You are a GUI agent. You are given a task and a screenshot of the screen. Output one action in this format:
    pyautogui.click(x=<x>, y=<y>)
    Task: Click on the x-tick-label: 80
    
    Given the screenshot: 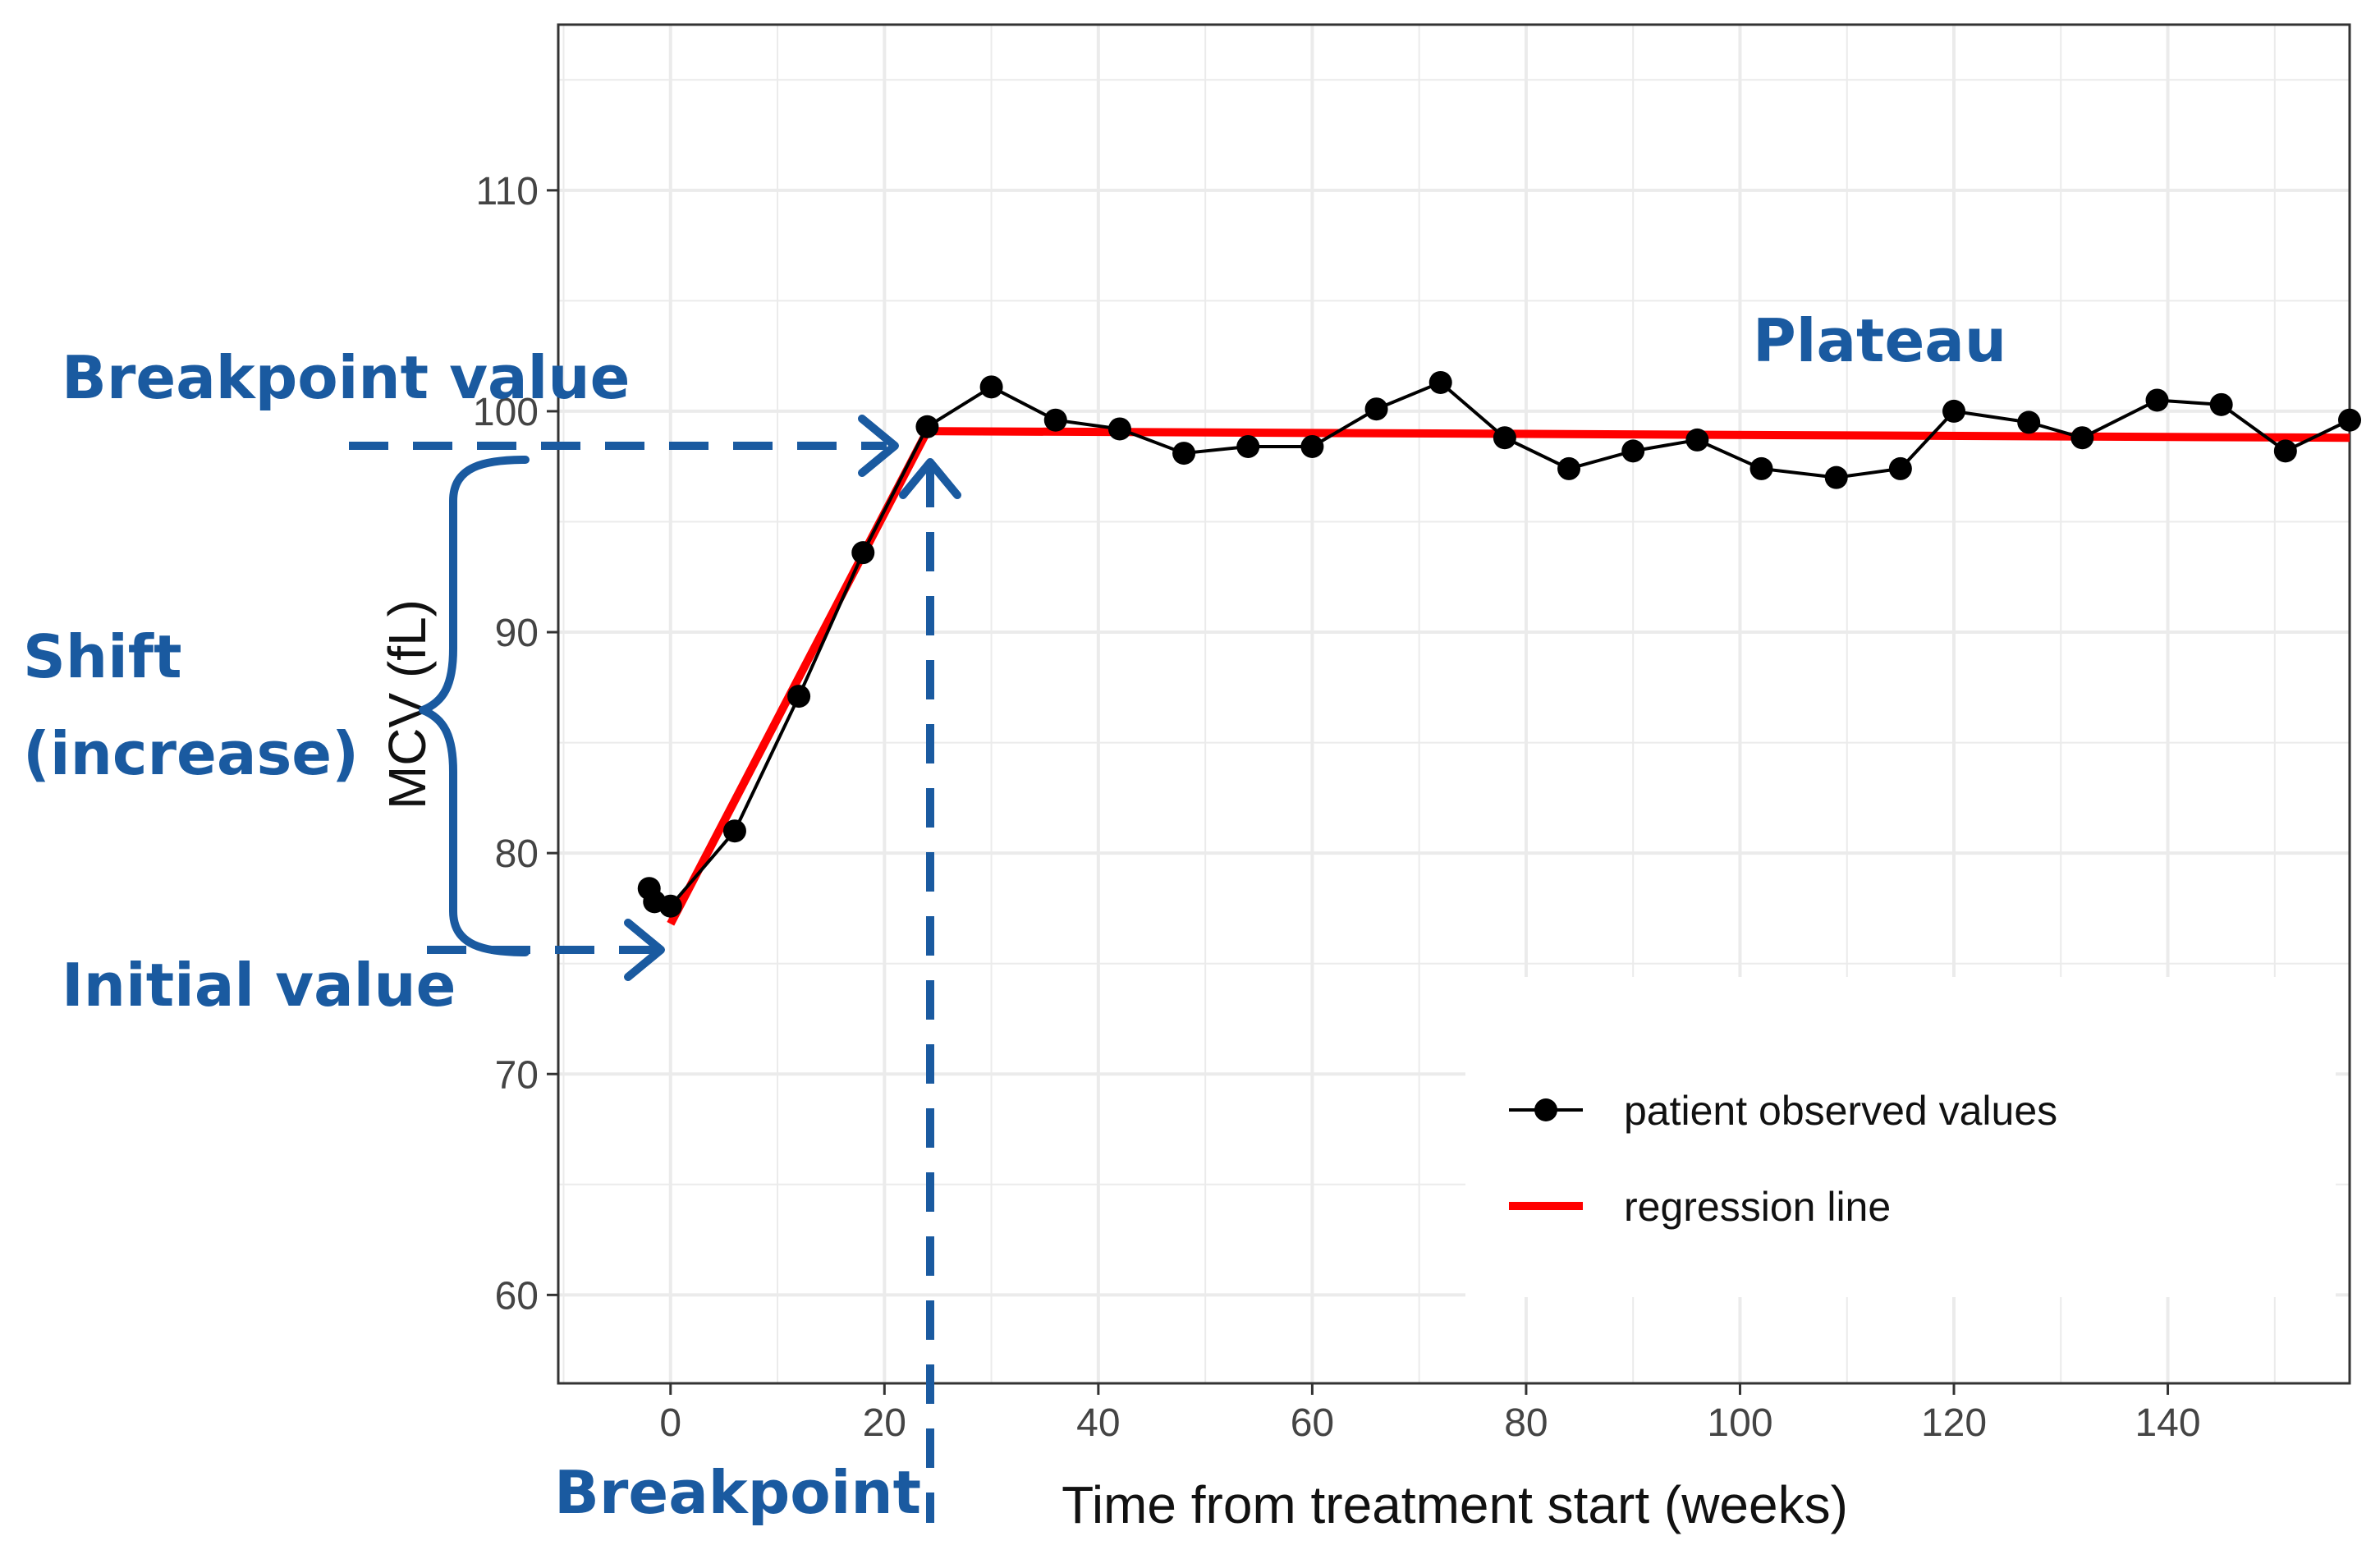 What is the action you would take?
    pyautogui.click(x=1526, y=1423)
    